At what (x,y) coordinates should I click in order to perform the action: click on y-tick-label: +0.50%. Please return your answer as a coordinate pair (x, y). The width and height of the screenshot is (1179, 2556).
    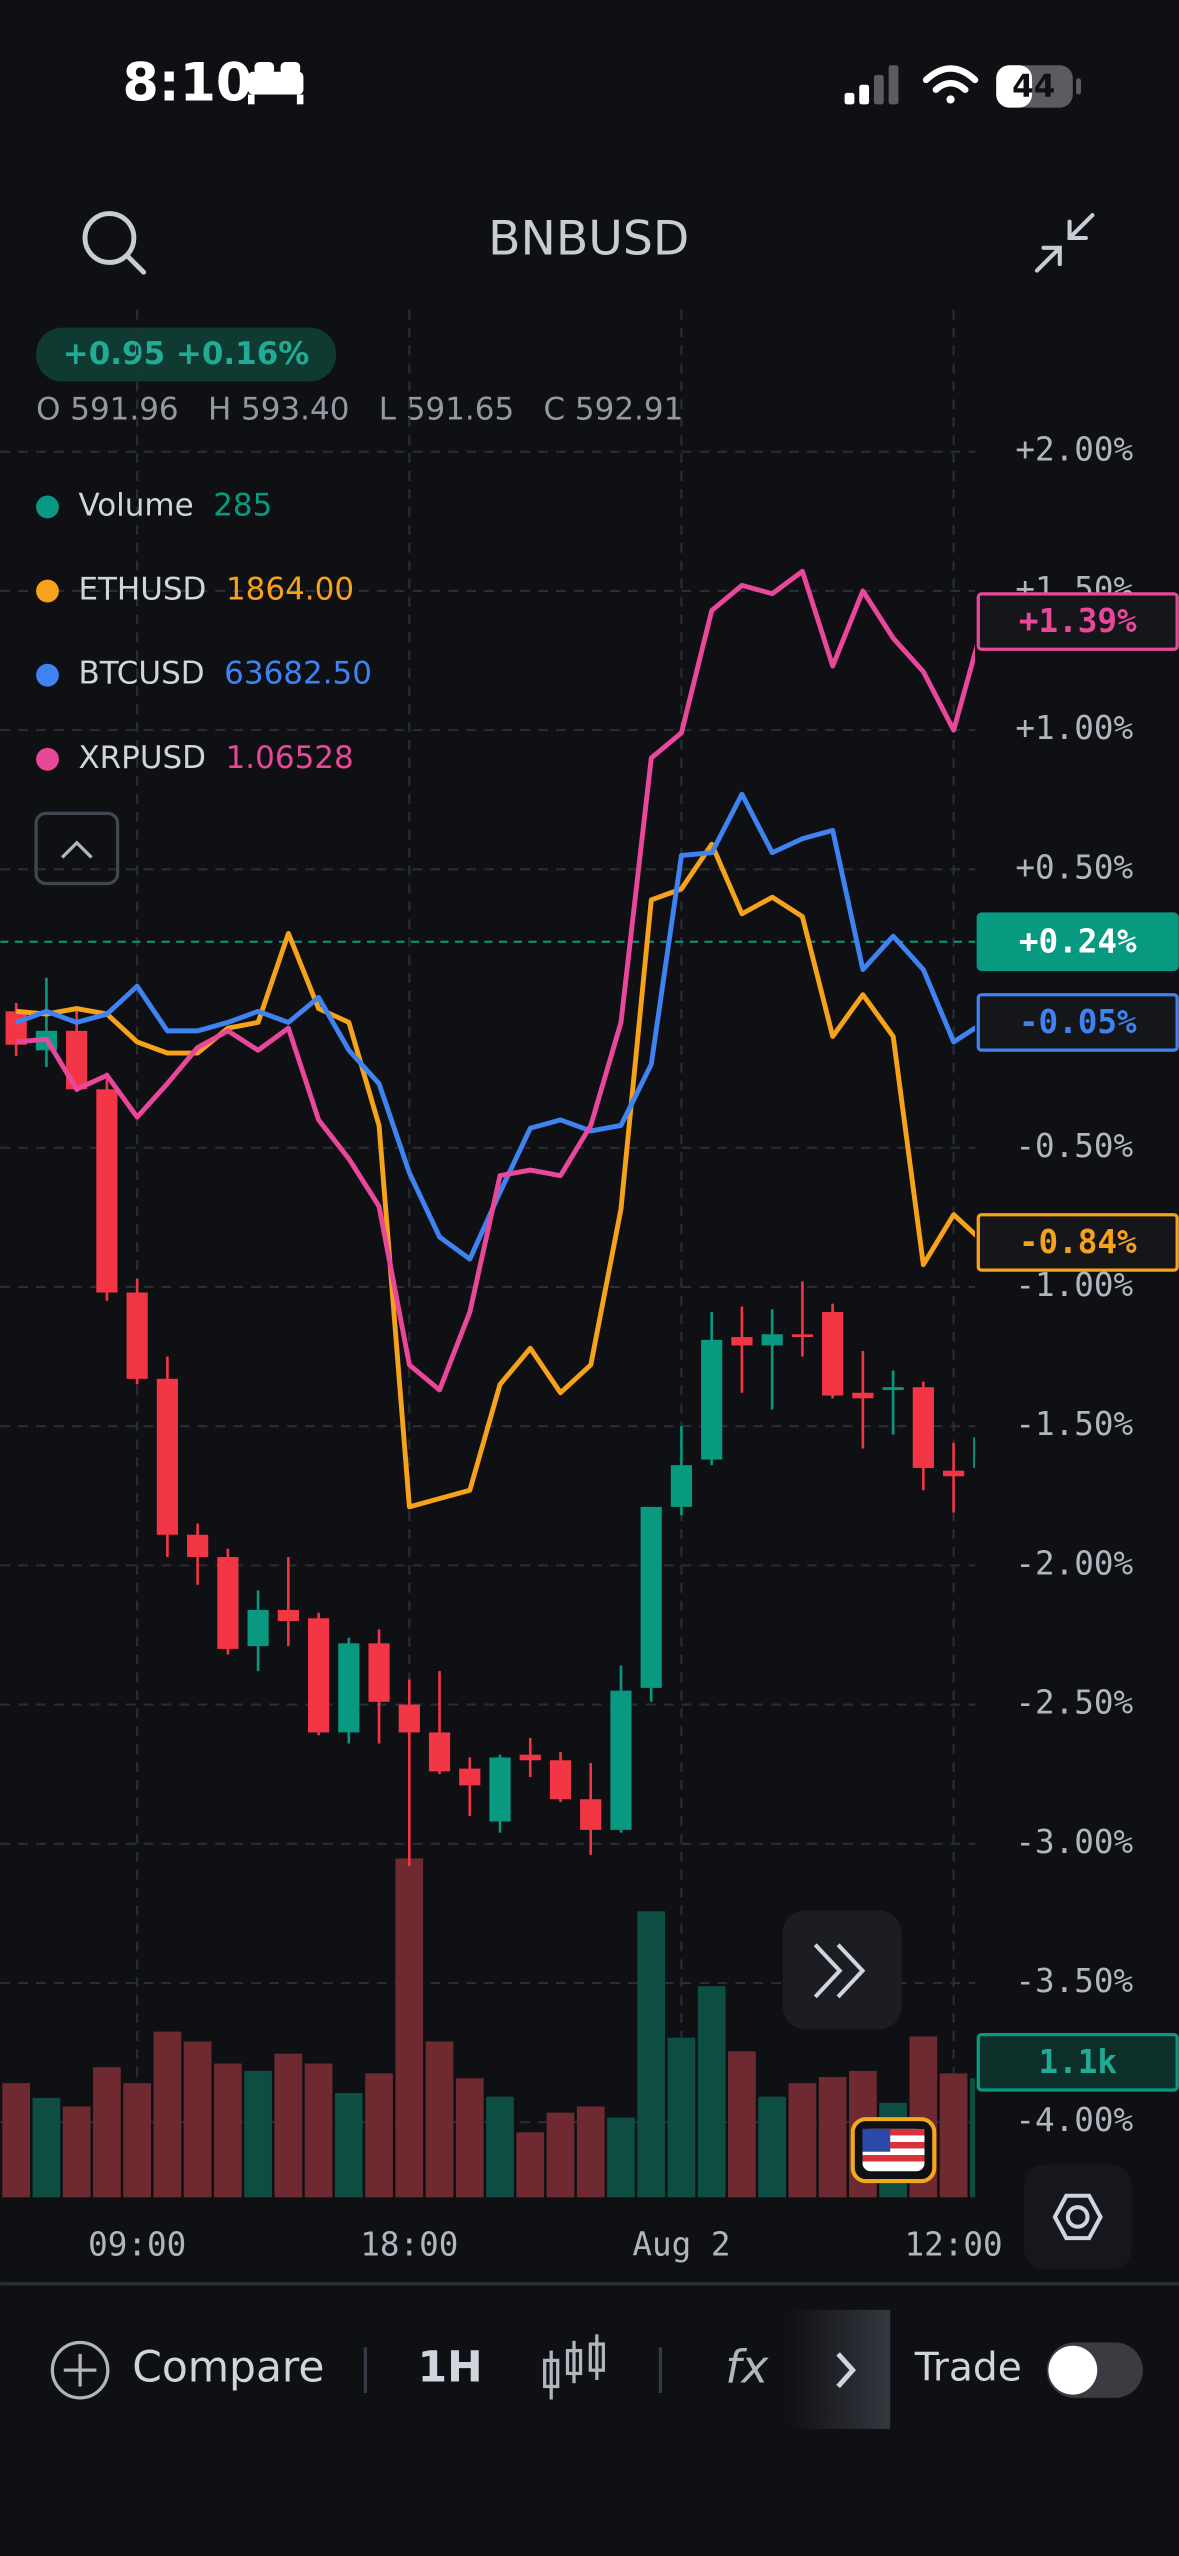
    Looking at the image, I should click on (1074, 867).